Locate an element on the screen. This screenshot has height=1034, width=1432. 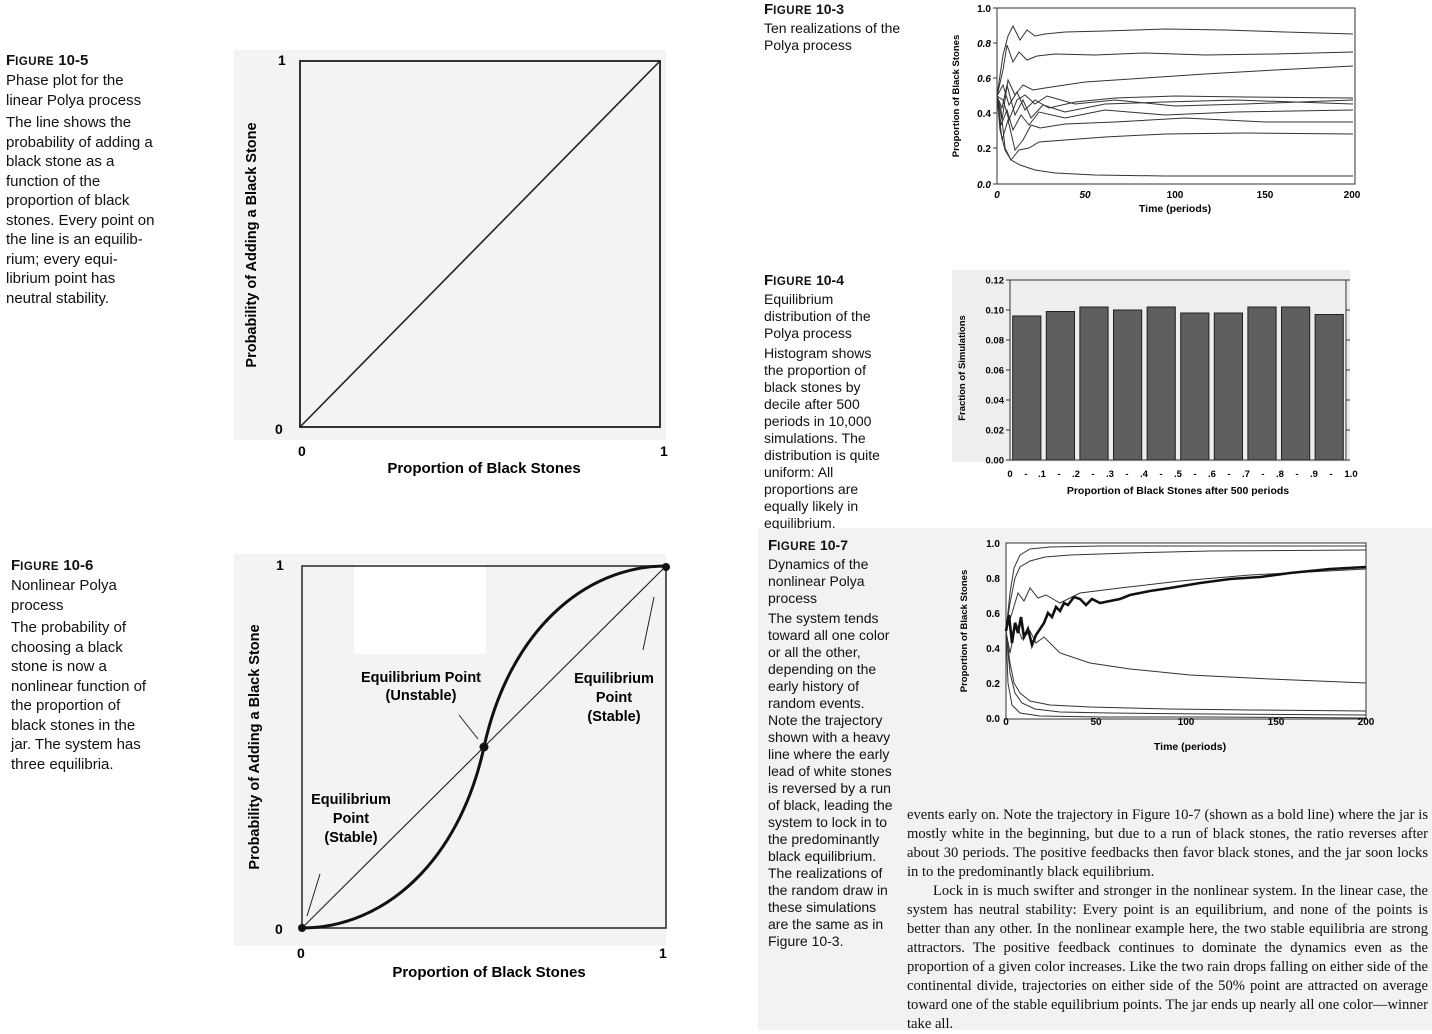
x-tick-.7: .7 is located at coordinates (1246, 474).